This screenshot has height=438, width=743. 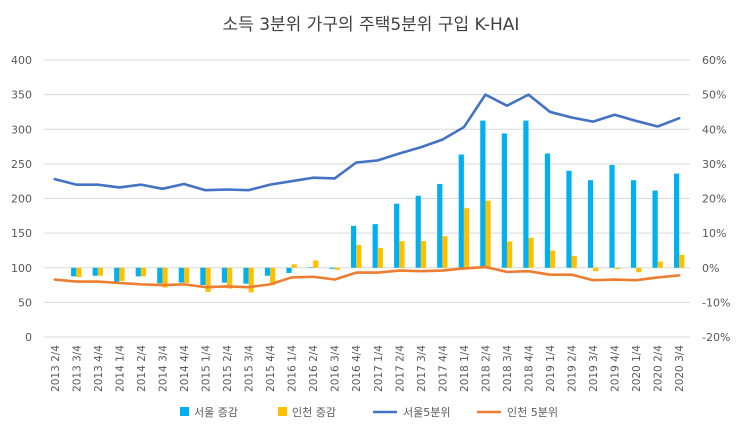 I want to click on x-tick-label: 2014 4/4, so click(x=185, y=368).